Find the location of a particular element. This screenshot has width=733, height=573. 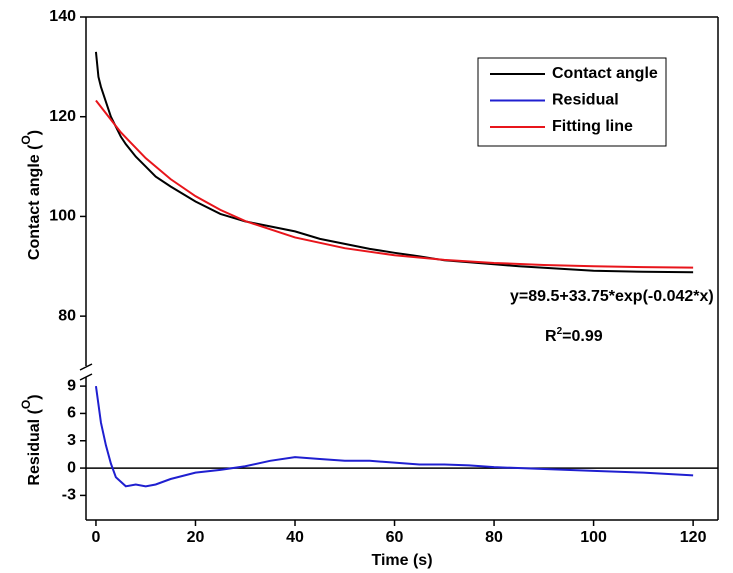

r-squared: R2=0.99 is located at coordinates (574, 336).